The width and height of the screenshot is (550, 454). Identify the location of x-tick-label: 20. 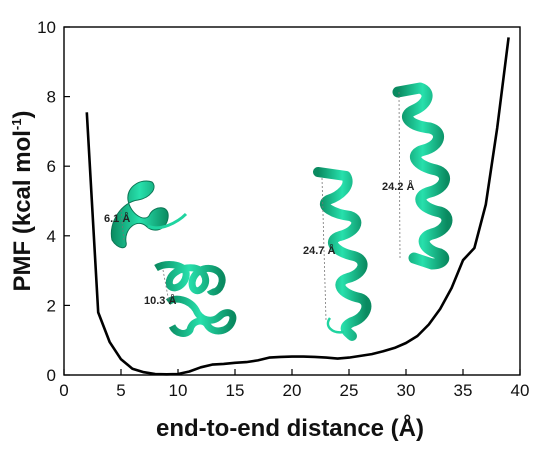
(292, 390).